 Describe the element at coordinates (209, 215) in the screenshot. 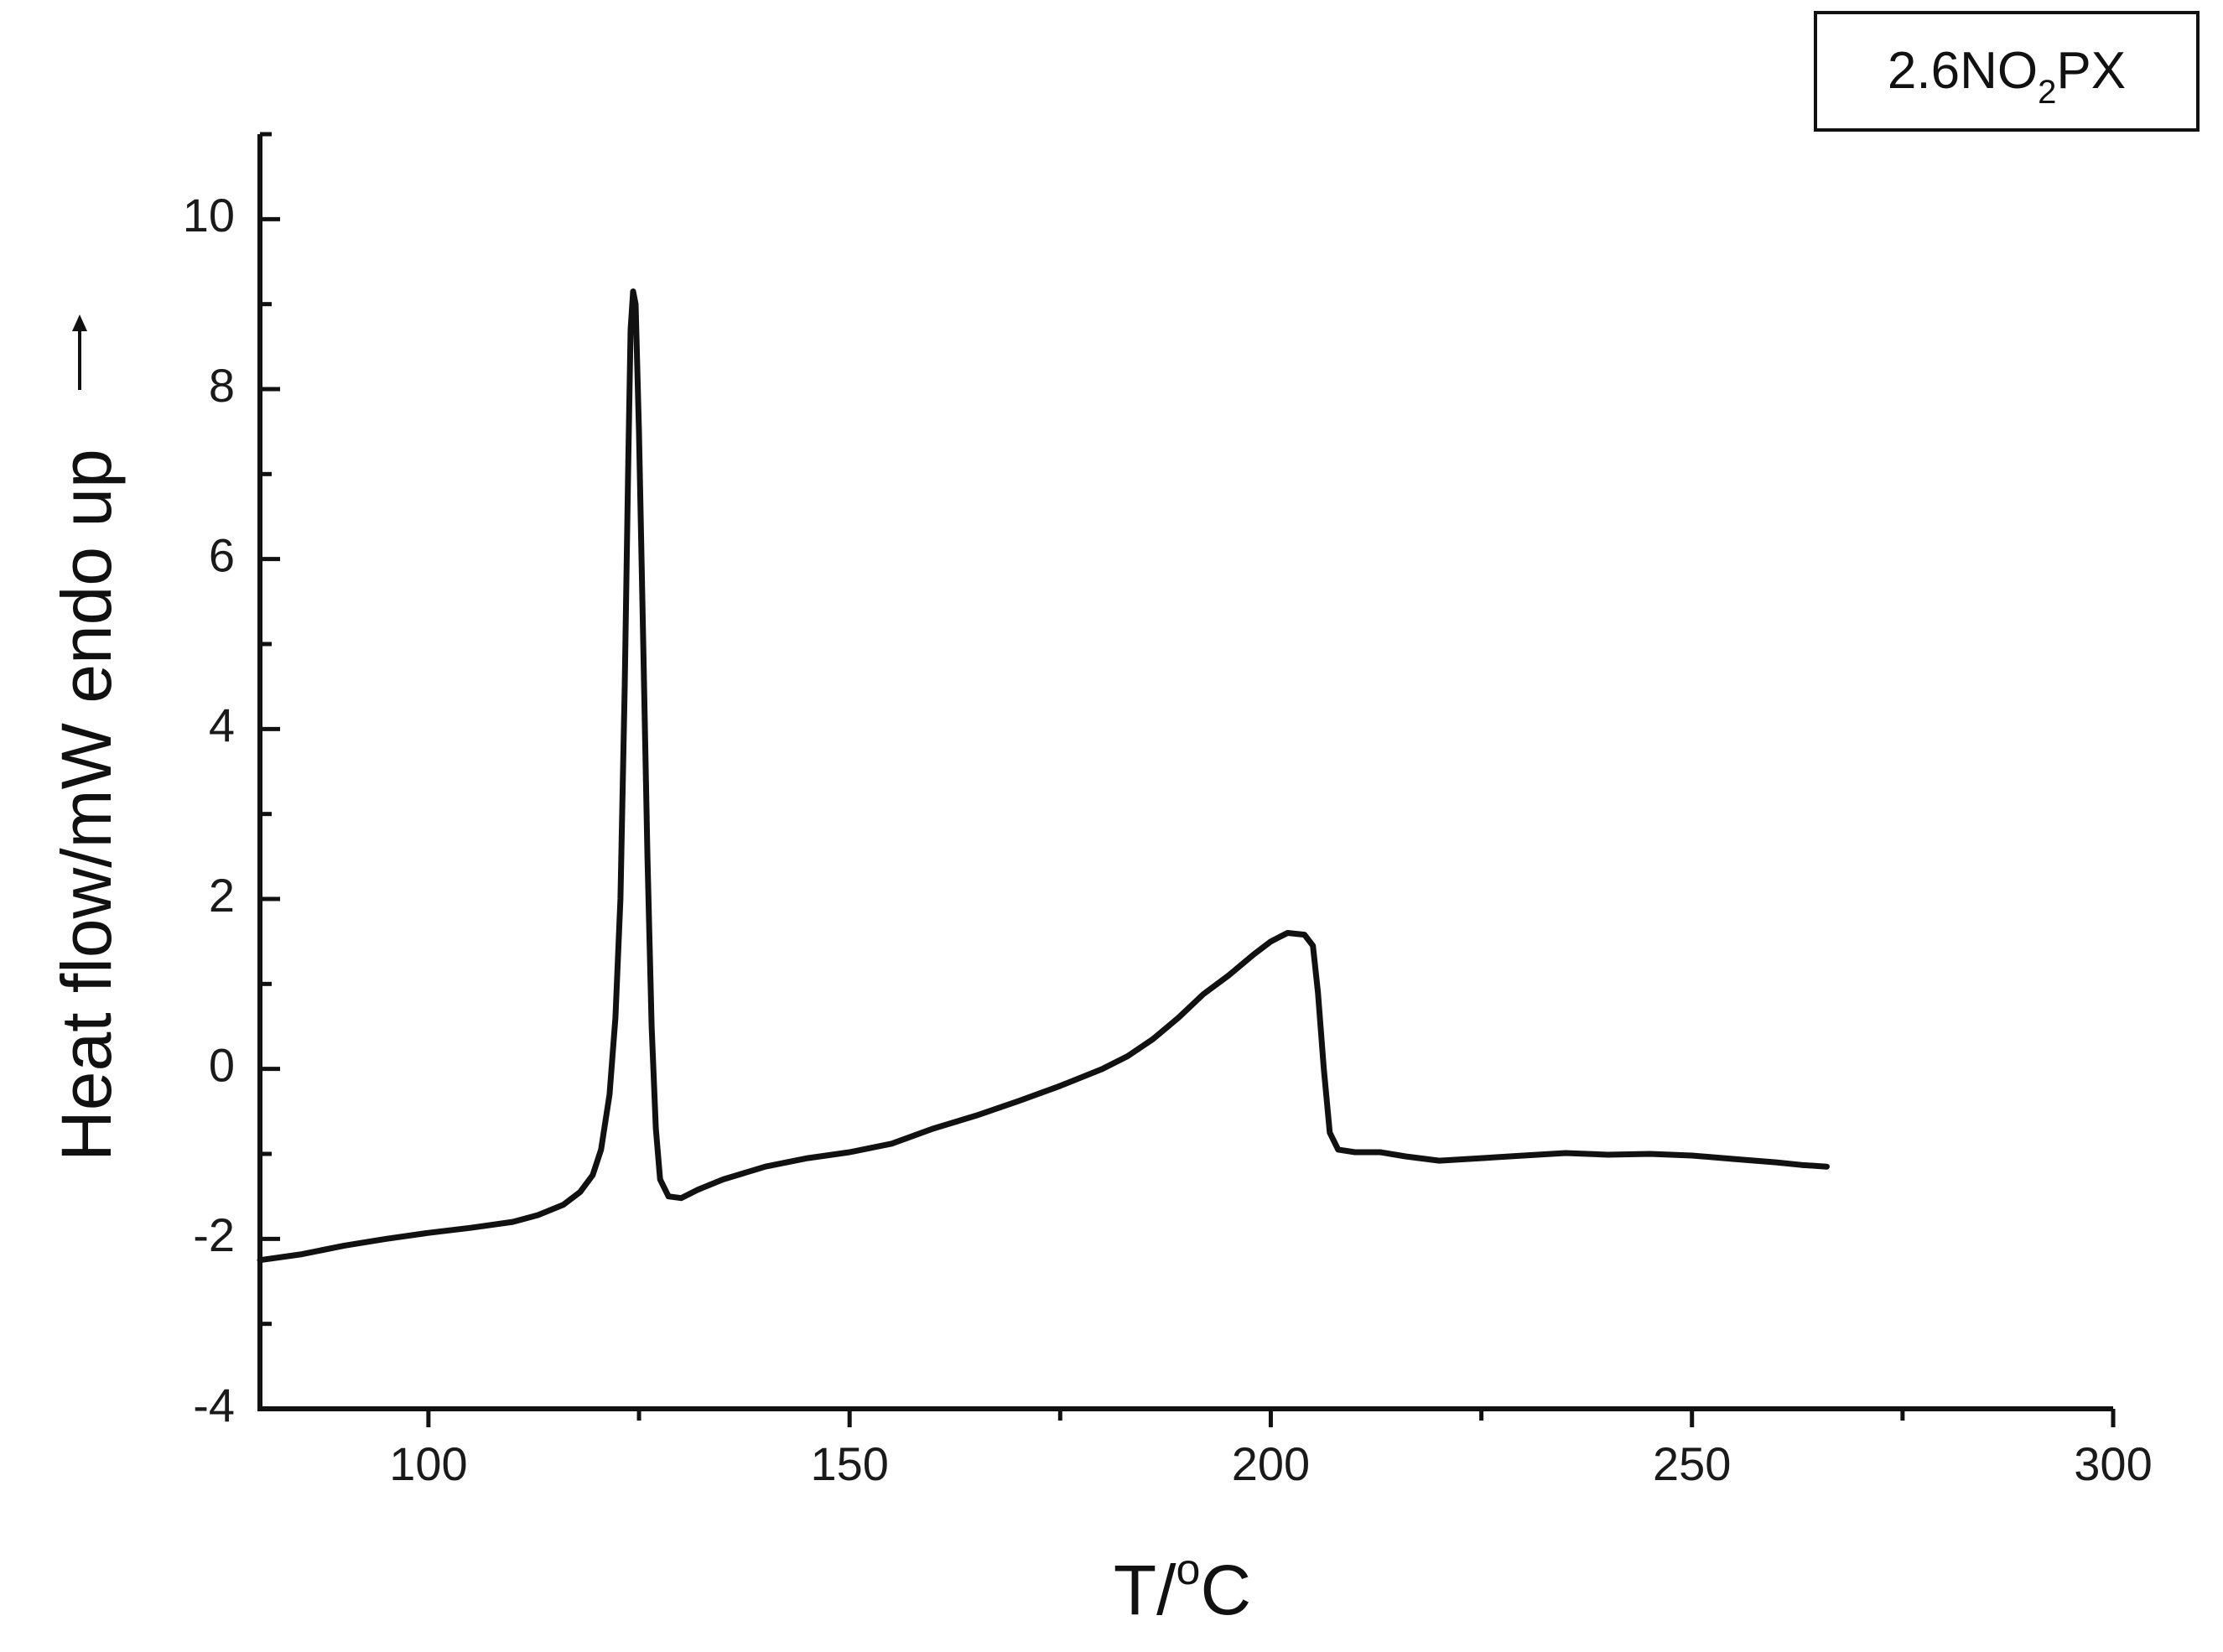

I see `y-tick-label: 10` at that location.